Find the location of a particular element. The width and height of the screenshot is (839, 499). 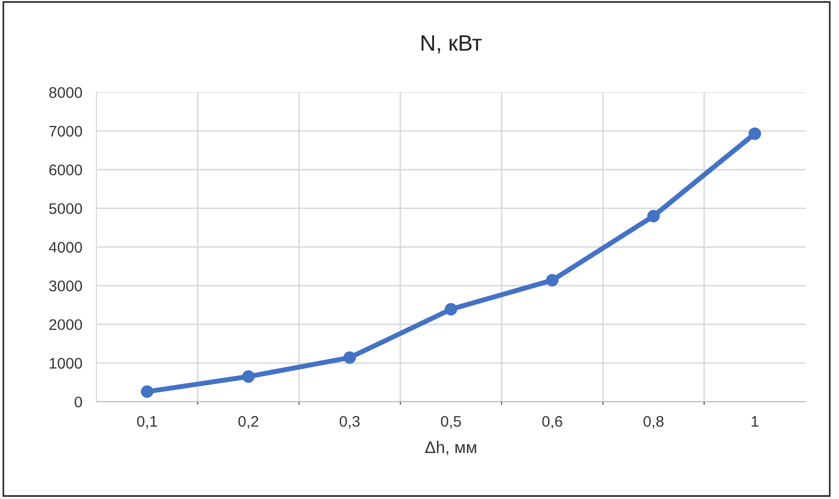

x-tick-label: 0,8 is located at coordinates (654, 422).